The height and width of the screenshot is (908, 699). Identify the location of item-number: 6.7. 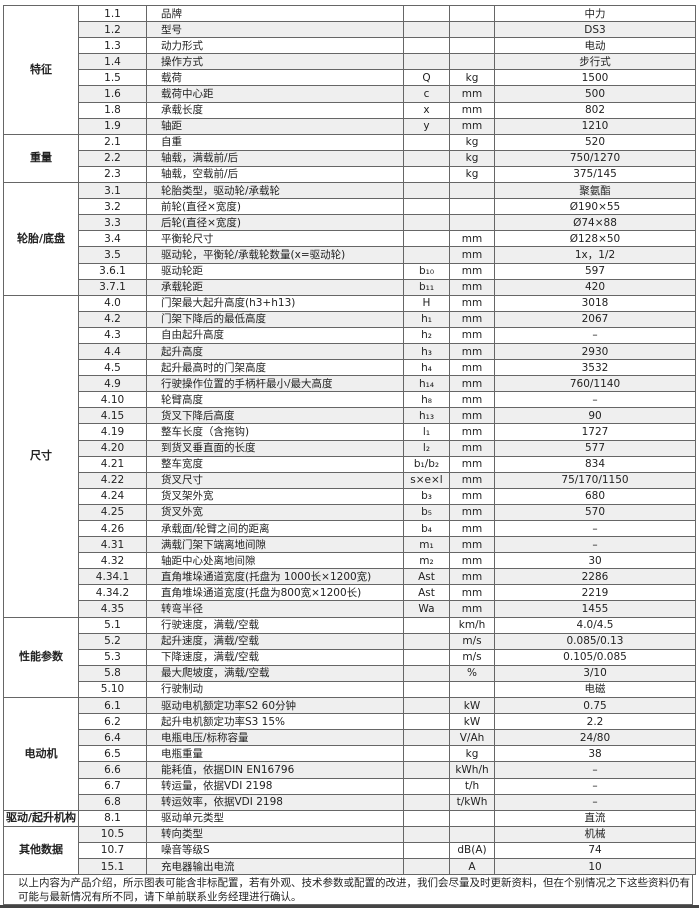
(112, 786).